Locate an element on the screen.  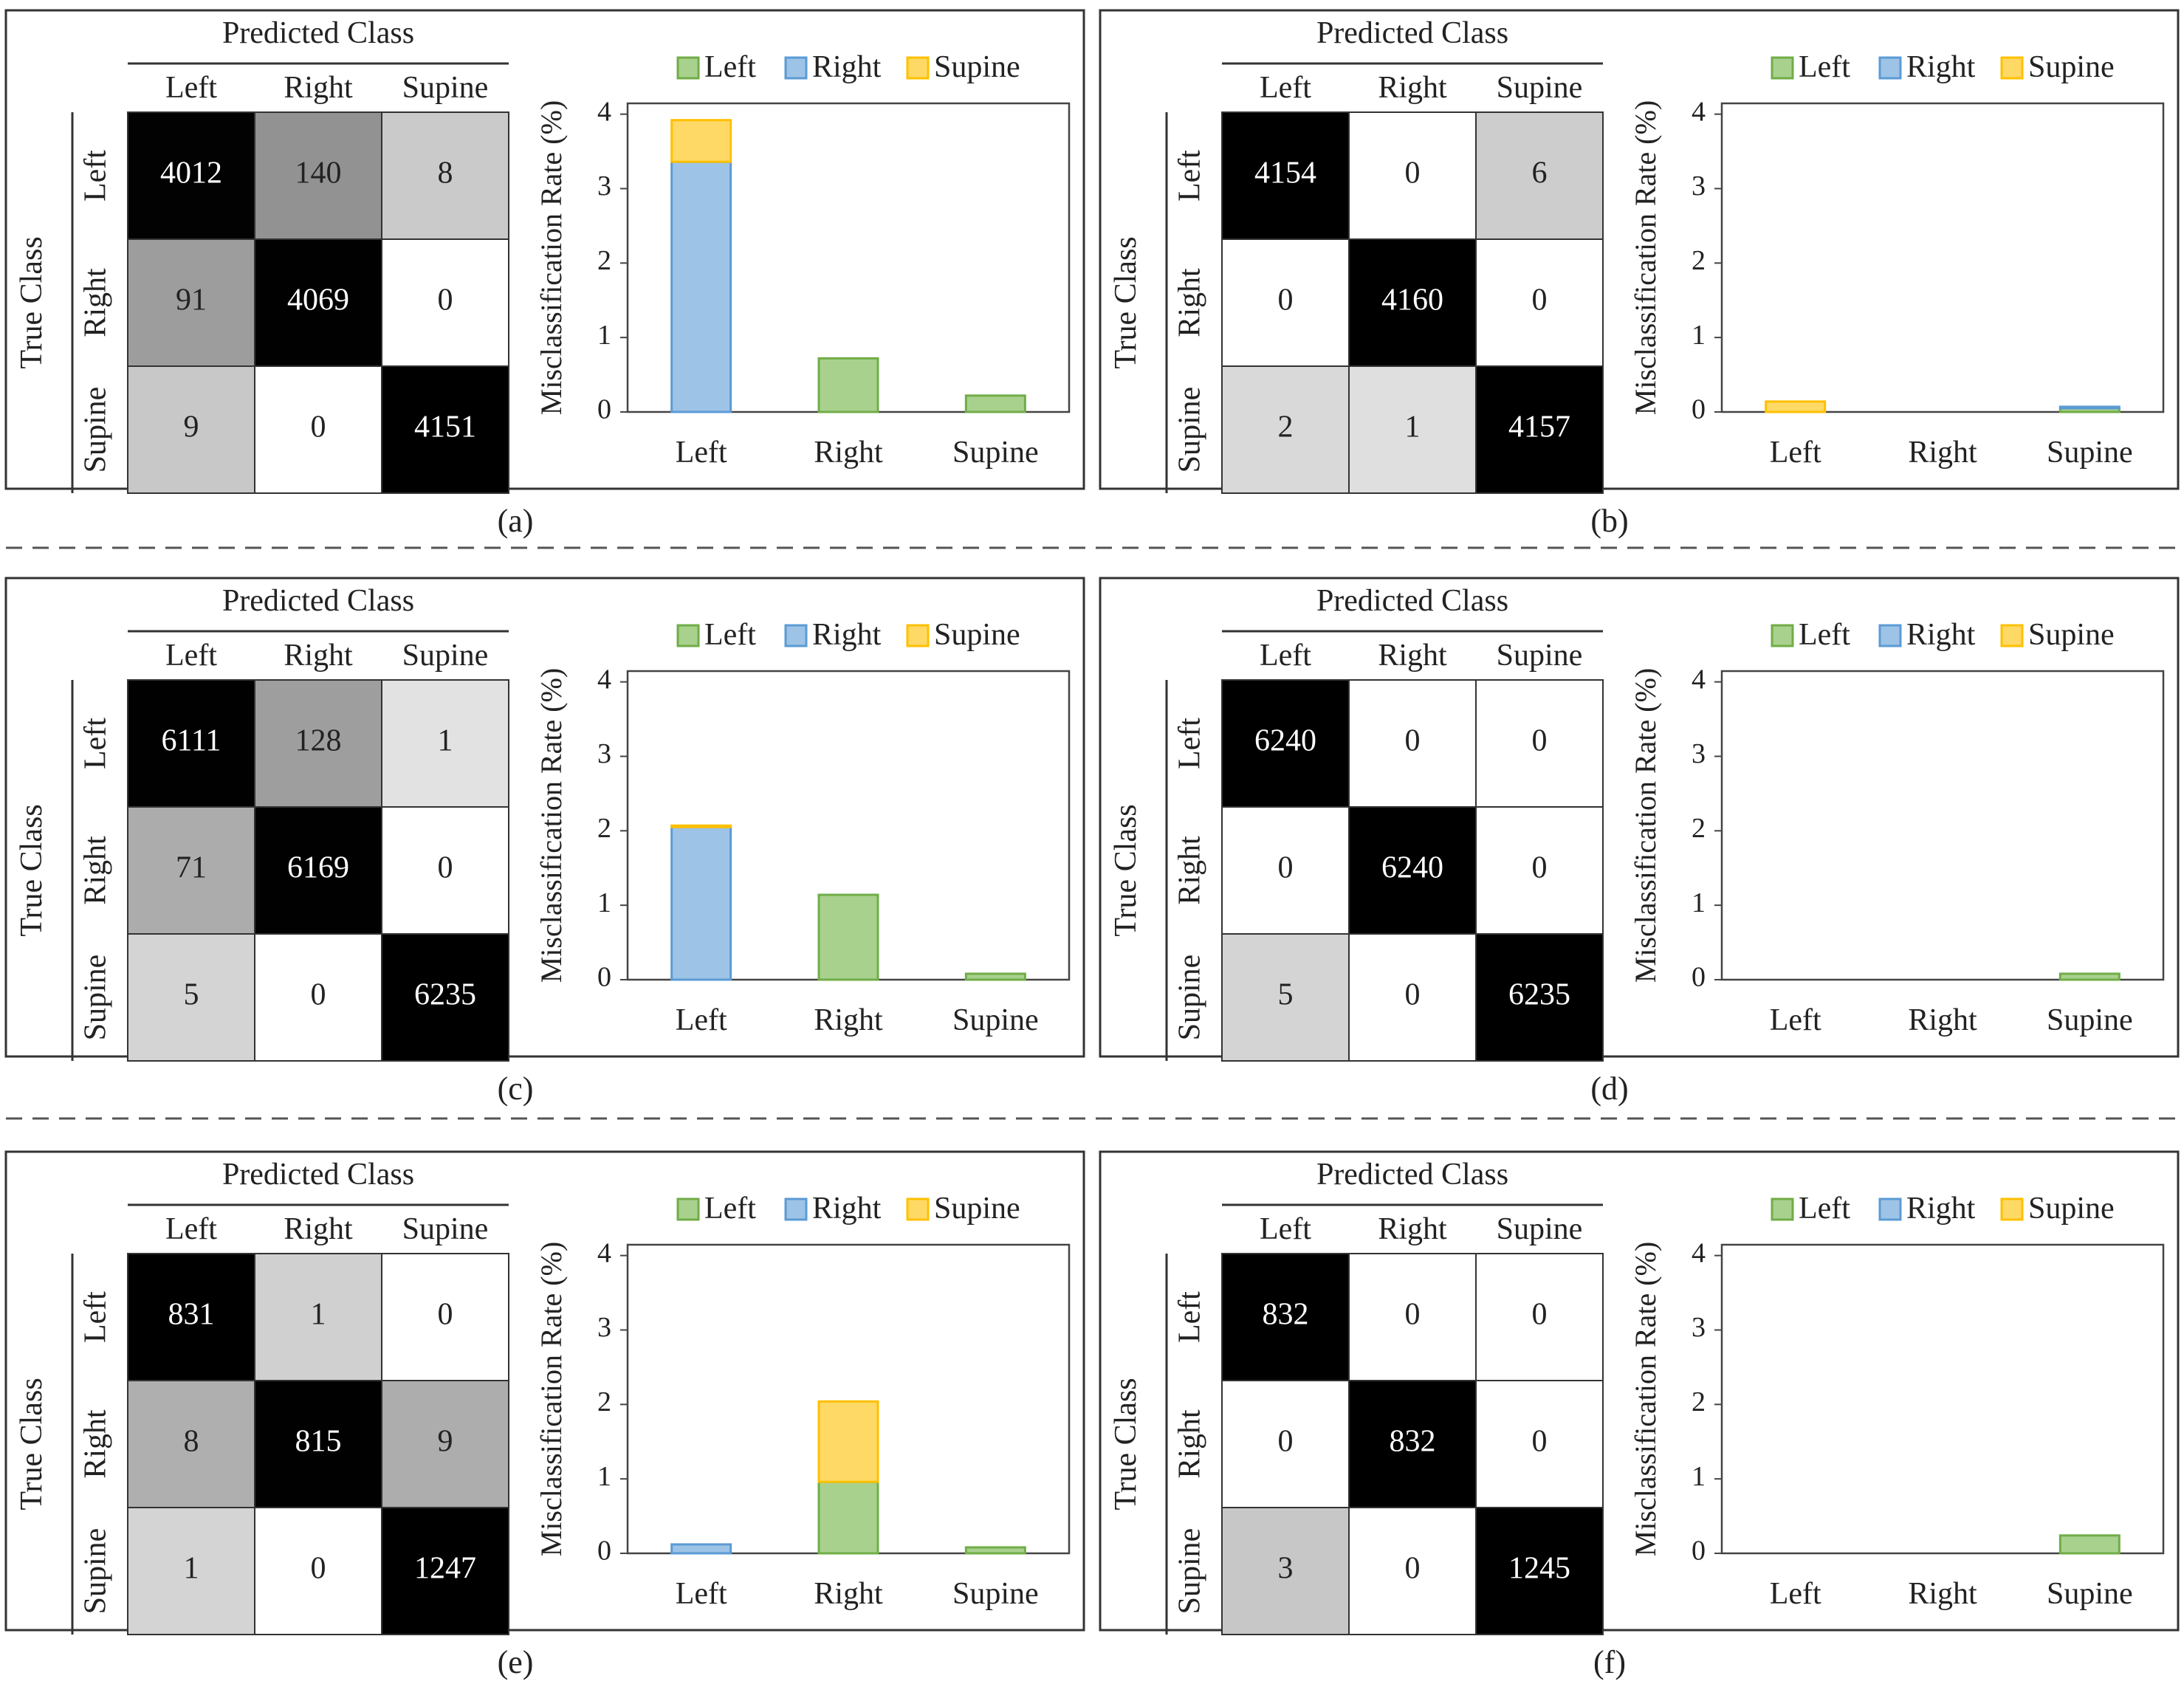
y-tick-label: 2 is located at coordinates (604, 260).